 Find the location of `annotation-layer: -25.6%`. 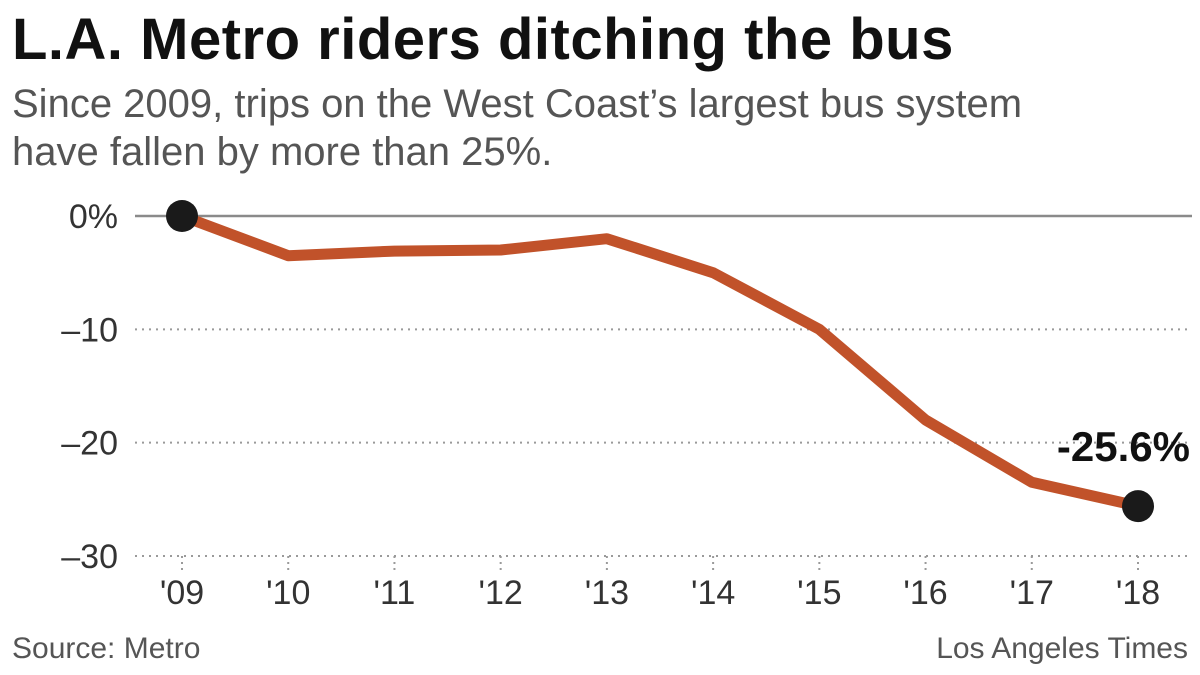

annotation-layer: -25.6% is located at coordinates (1123, 446).